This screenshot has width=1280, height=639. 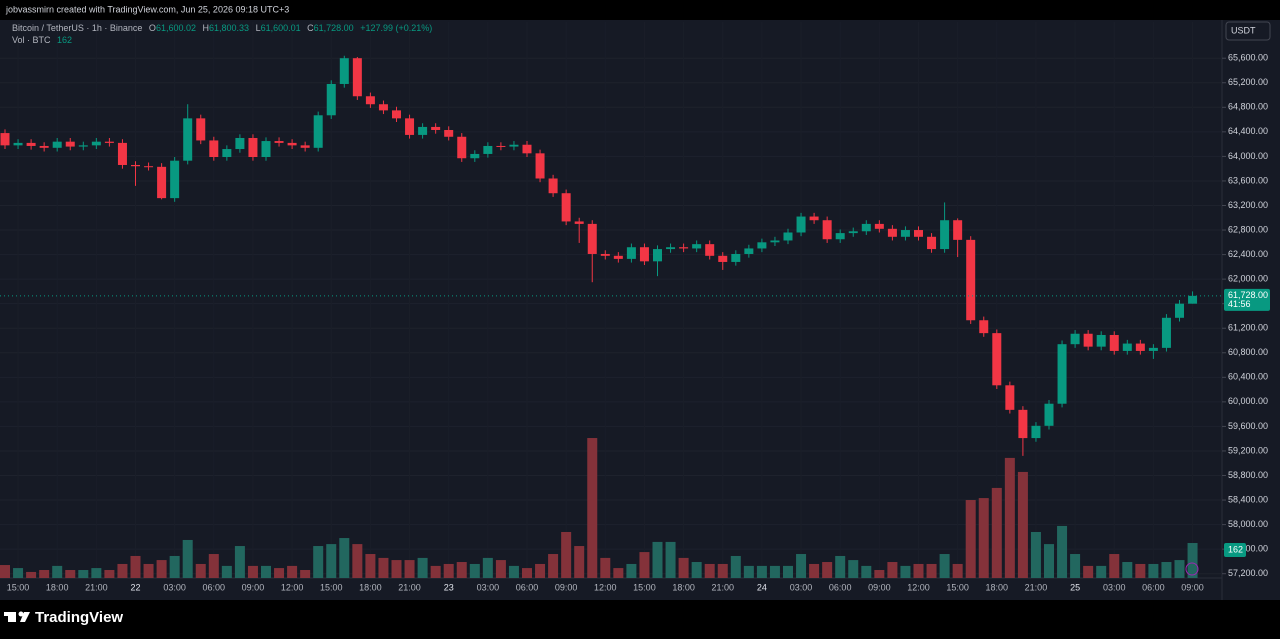 What do you see at coordinates (1235, 550) in the screenshot?
I see `volume-badge` at bounding box center [1235, 550].